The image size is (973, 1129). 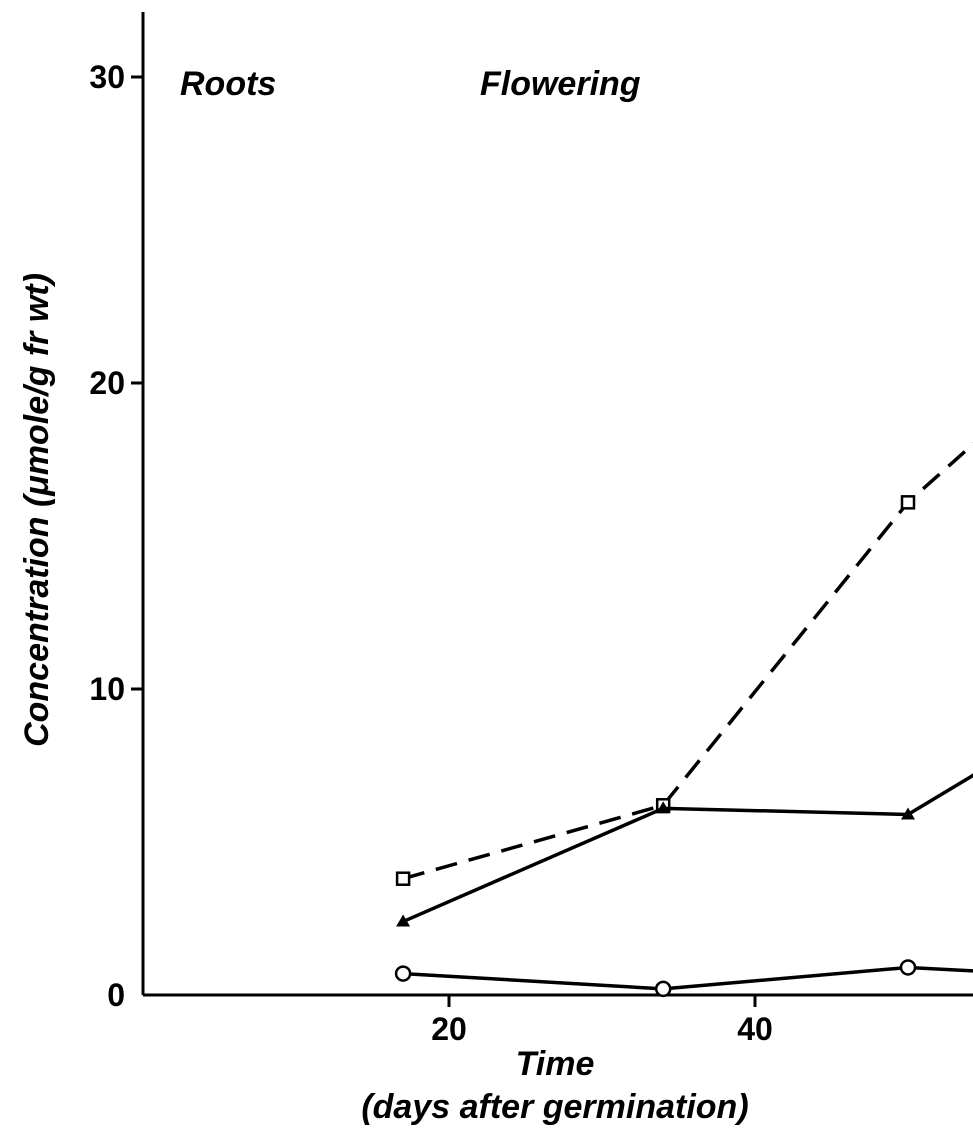 I want to click on series-x: X, so click(x=683, y=978).